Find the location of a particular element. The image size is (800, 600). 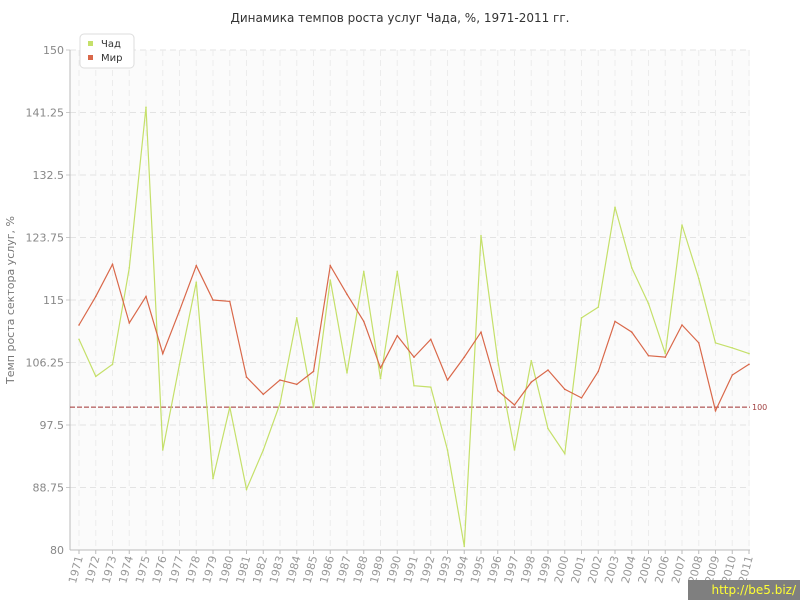

legend-label: Чад is located at coordinates (111, 44).